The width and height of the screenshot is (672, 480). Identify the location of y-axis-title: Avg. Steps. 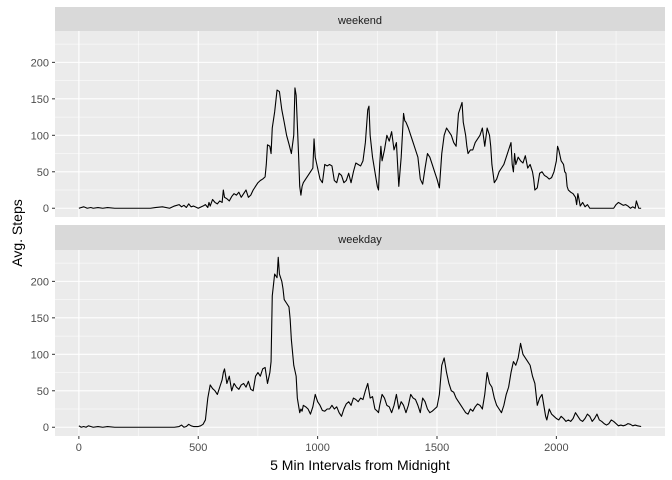
(17, 232).